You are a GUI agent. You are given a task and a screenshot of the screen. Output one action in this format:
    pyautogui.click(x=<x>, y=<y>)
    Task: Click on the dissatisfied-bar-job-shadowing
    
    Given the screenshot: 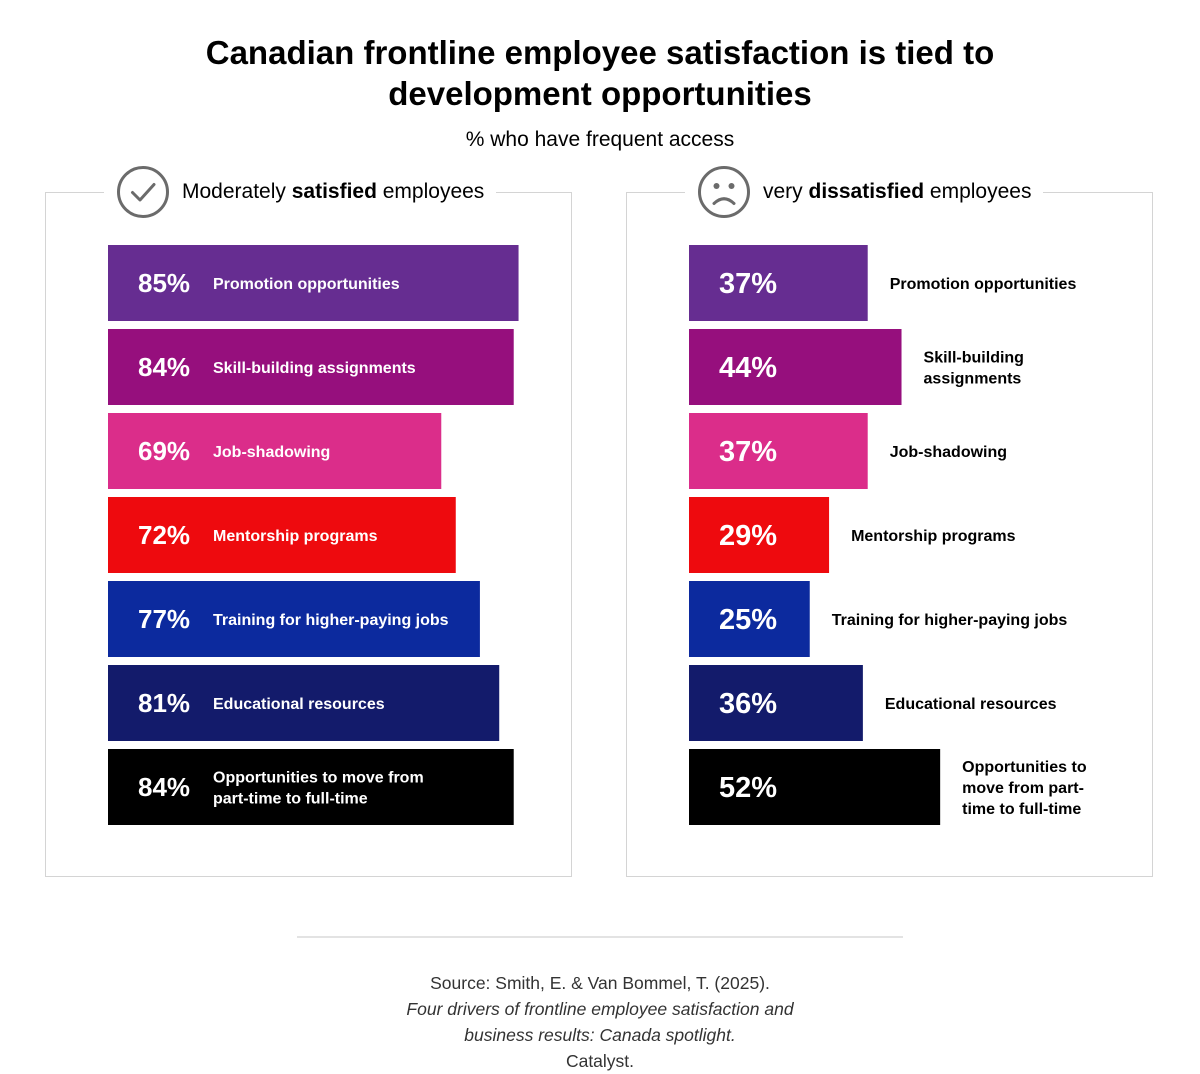 What is the action you would take?
    pyautogui.click(x=778, y=451)
    